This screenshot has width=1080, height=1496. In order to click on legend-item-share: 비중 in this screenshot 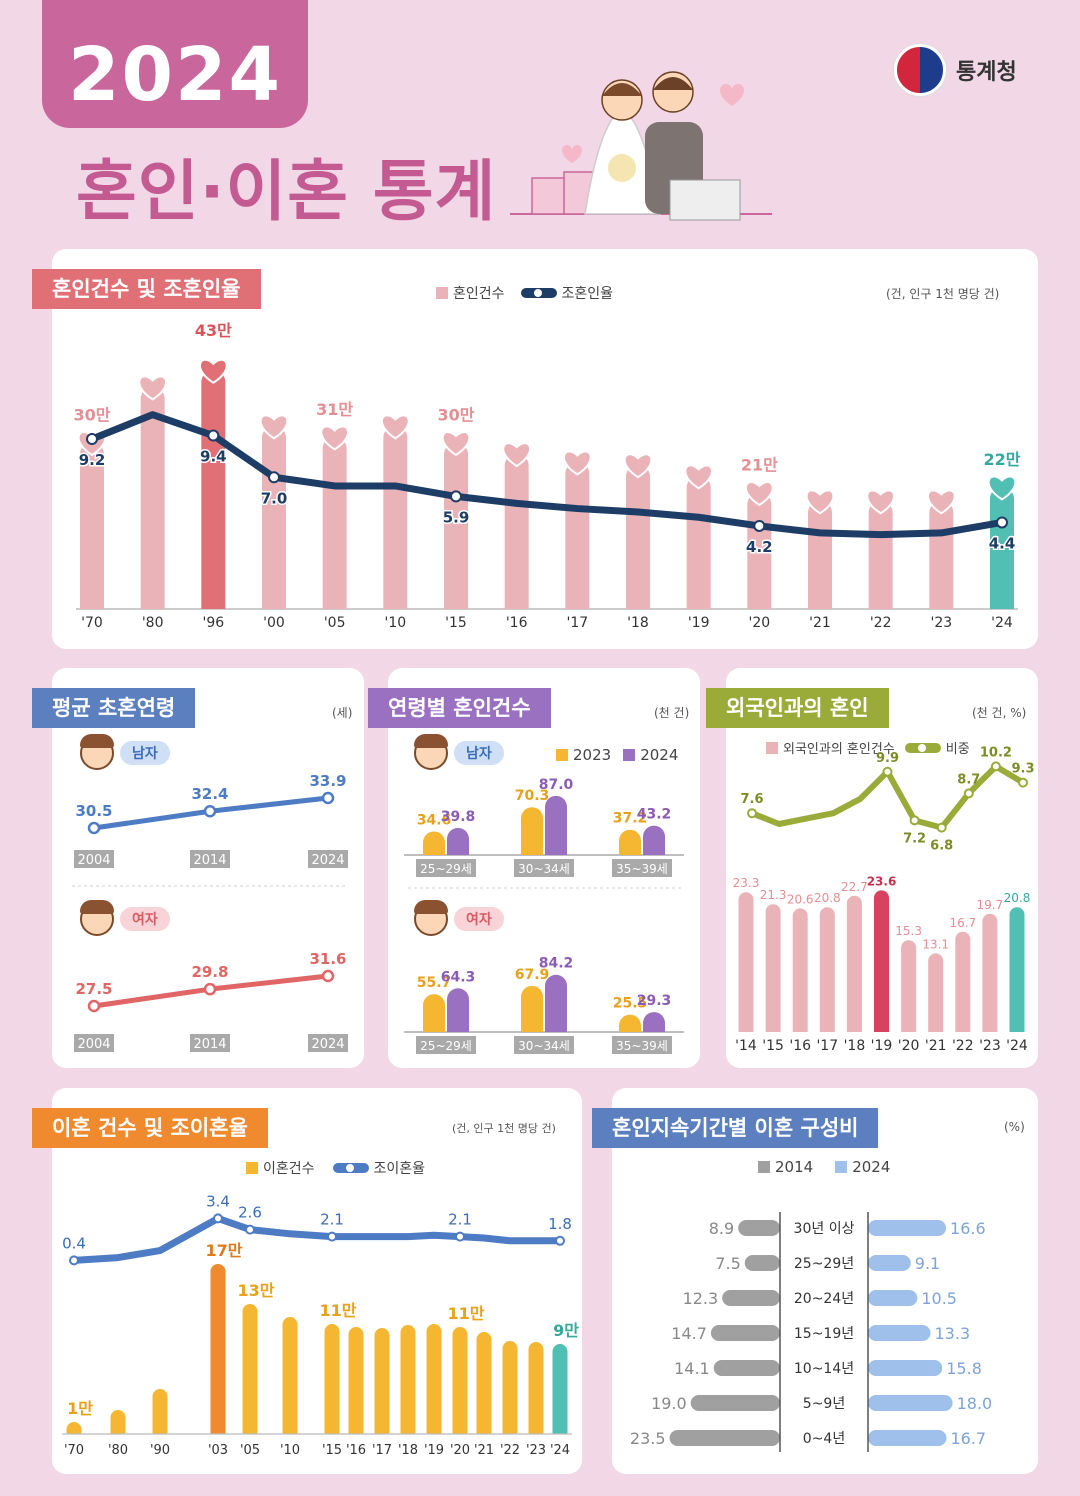, I will do `click(937, 747)`.